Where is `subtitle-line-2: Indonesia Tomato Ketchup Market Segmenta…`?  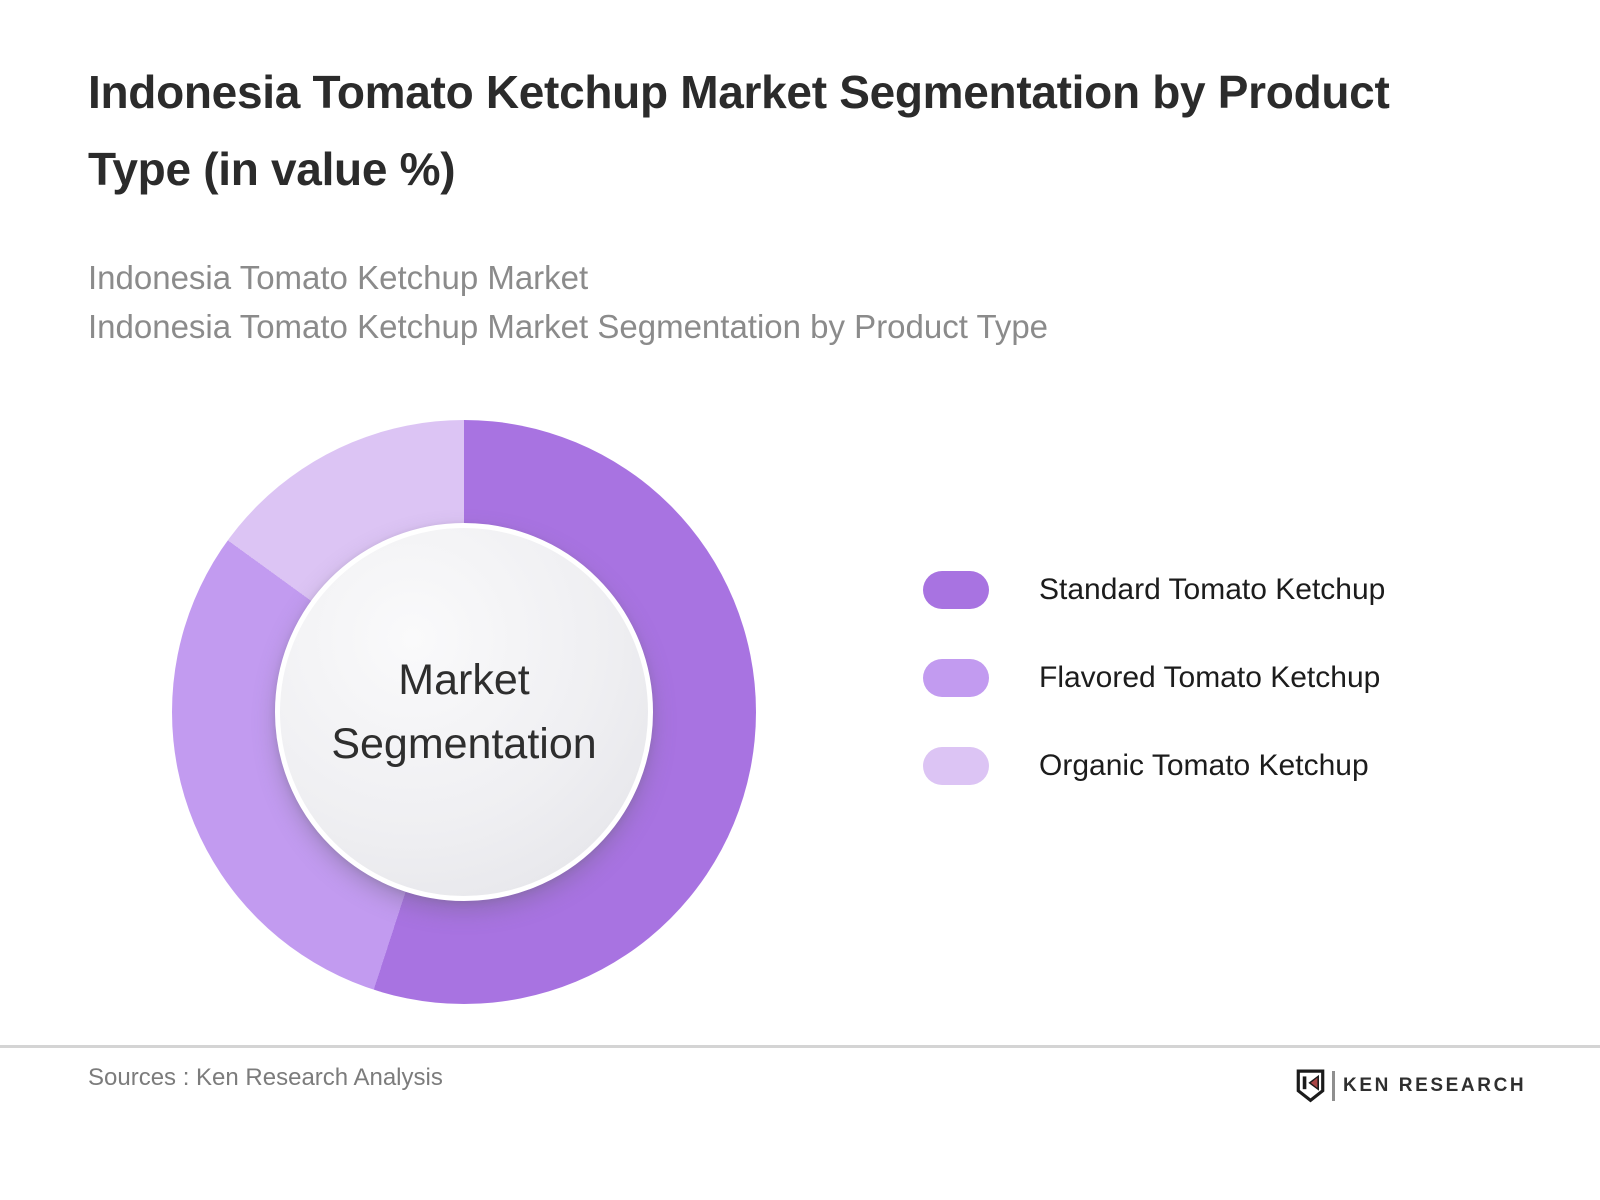 subtitle-line-2: Indonesia Tomato Ketchup Market Segmenta… is located at coordinates (568, 326).